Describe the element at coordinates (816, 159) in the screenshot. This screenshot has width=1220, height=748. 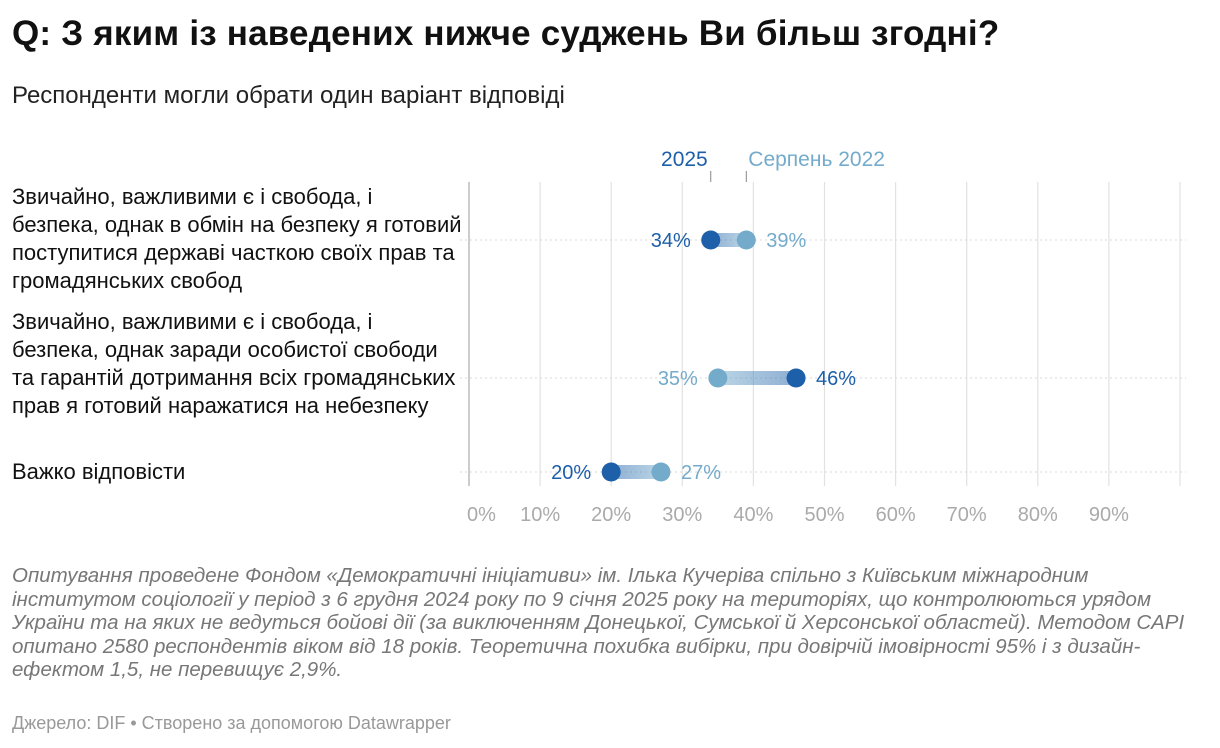
I see `legend-label-2022: Серпень 2022` at that location.